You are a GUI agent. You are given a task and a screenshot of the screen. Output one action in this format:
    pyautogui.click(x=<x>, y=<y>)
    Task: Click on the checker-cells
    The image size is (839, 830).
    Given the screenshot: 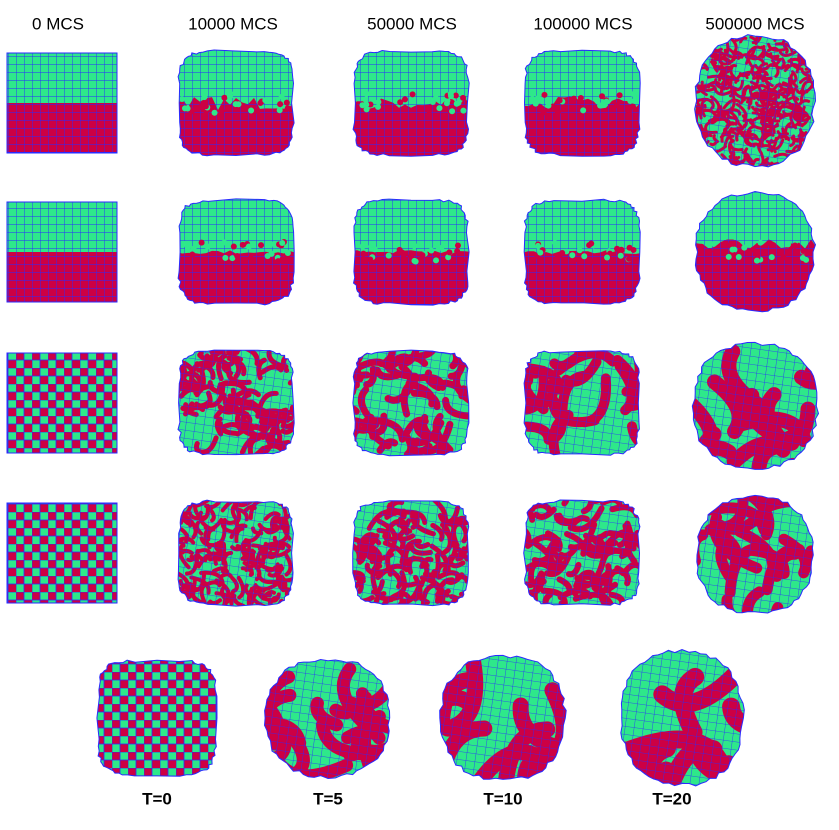 What is the action you would take?
    pyautogui.click(x=156, y=718)
    